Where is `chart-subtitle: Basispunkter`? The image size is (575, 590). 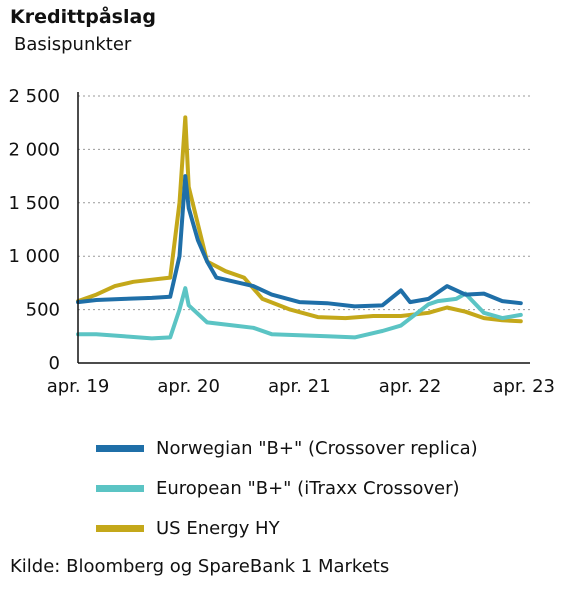
chart-subtitle: Basispunkter is located at coordinates (73, 44).